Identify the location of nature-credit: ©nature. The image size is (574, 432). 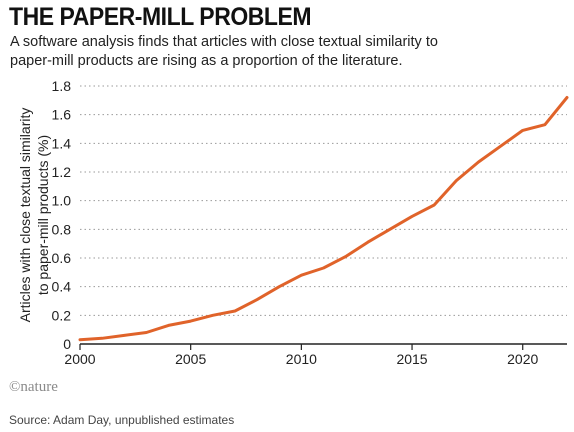
(33, 387).